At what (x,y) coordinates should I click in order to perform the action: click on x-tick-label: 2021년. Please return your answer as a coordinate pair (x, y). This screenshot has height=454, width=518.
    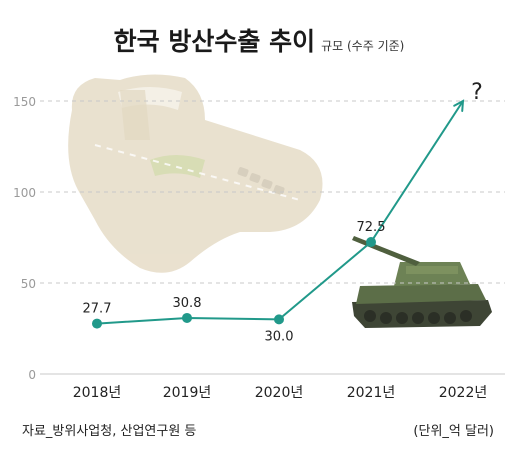
    Looking at the image, I should click on (371, 393).